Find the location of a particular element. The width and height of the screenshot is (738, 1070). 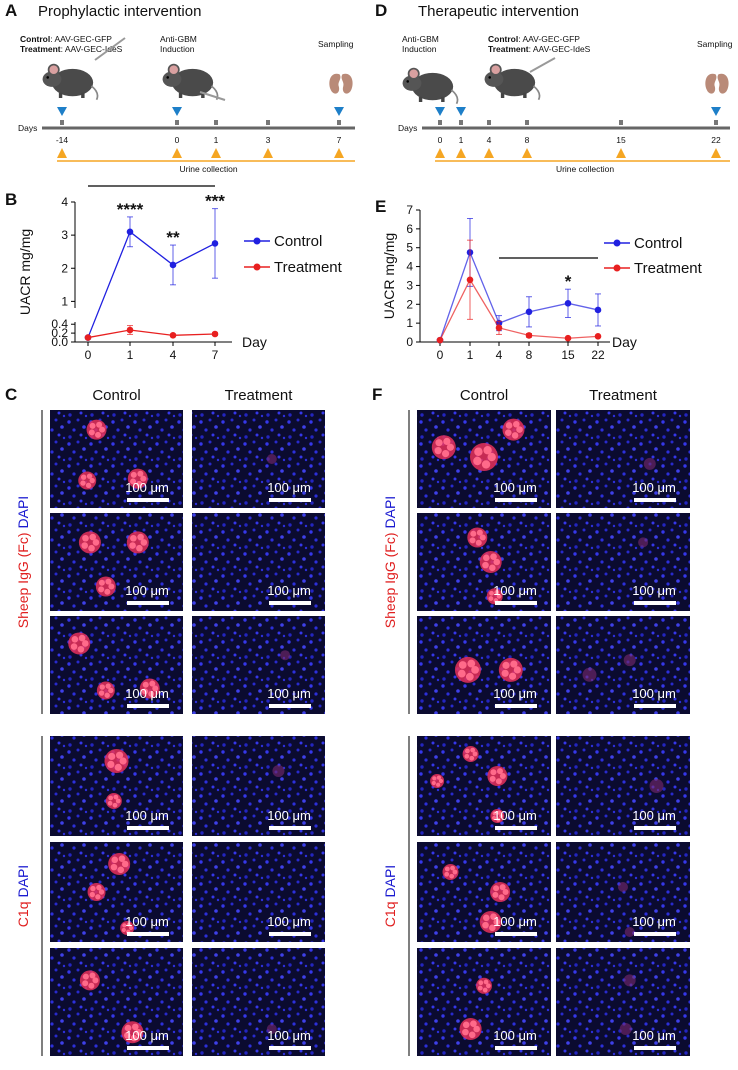

y-tick-label: 1 is located at coordinates (64, 301).